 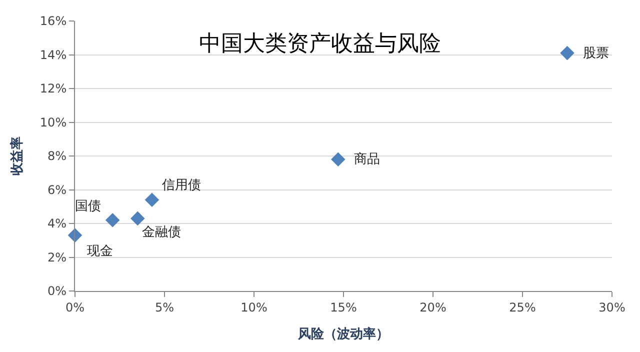 I want to click on y-tick-label: 2%, so click(x=57, y=257).